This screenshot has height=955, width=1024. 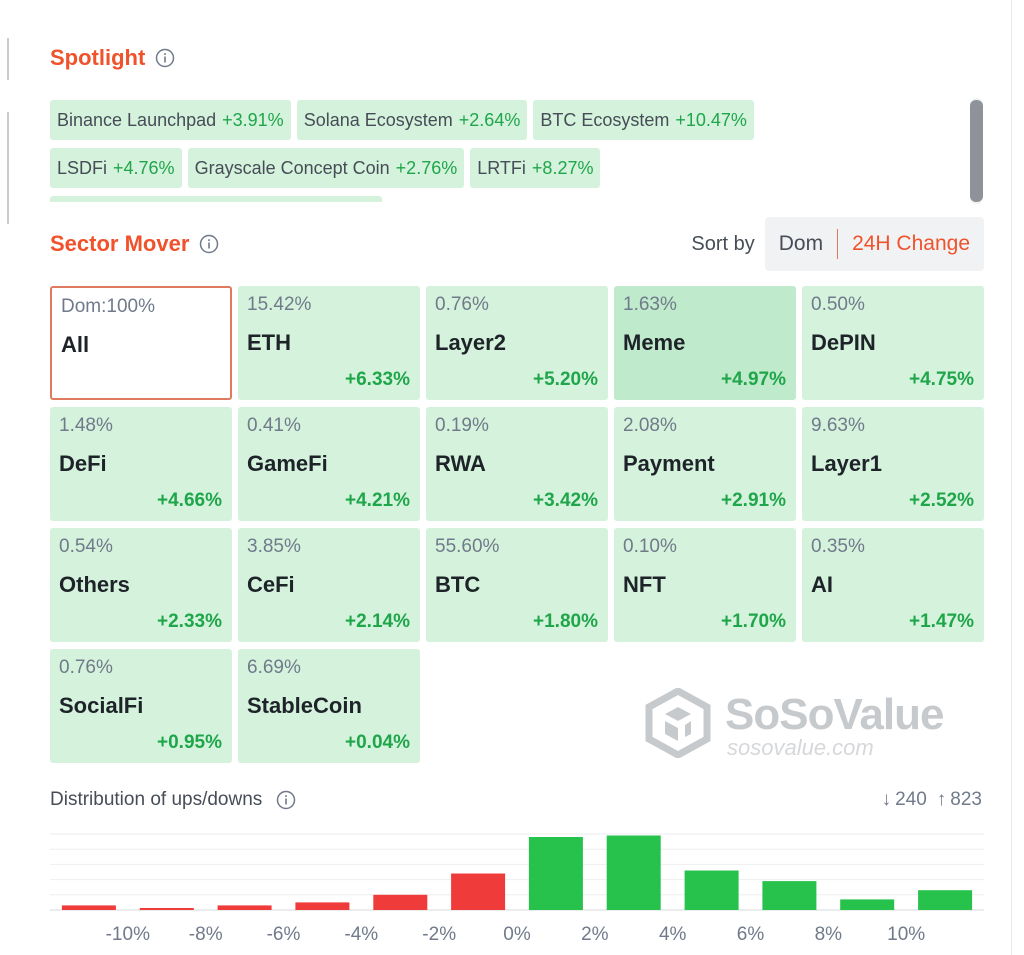 I want to click on sector-mover-header: Sector Mover, so click(x=134, y=244).